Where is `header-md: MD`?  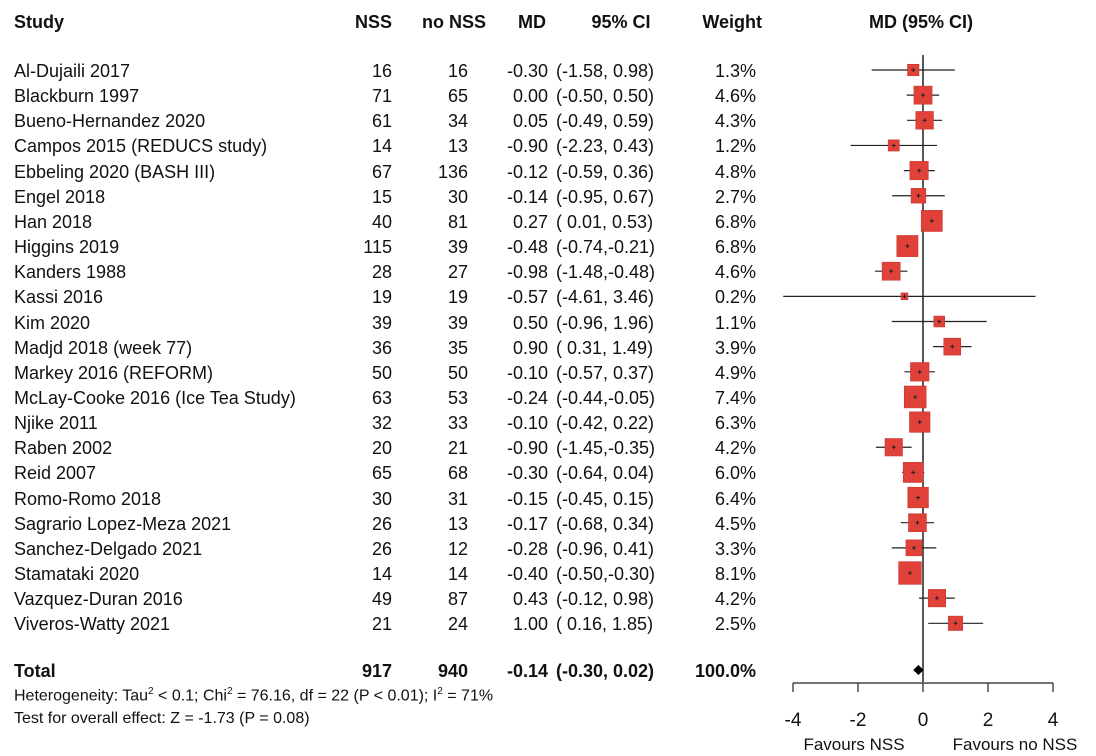
header-md: MD is located at coordinates (532, 22).